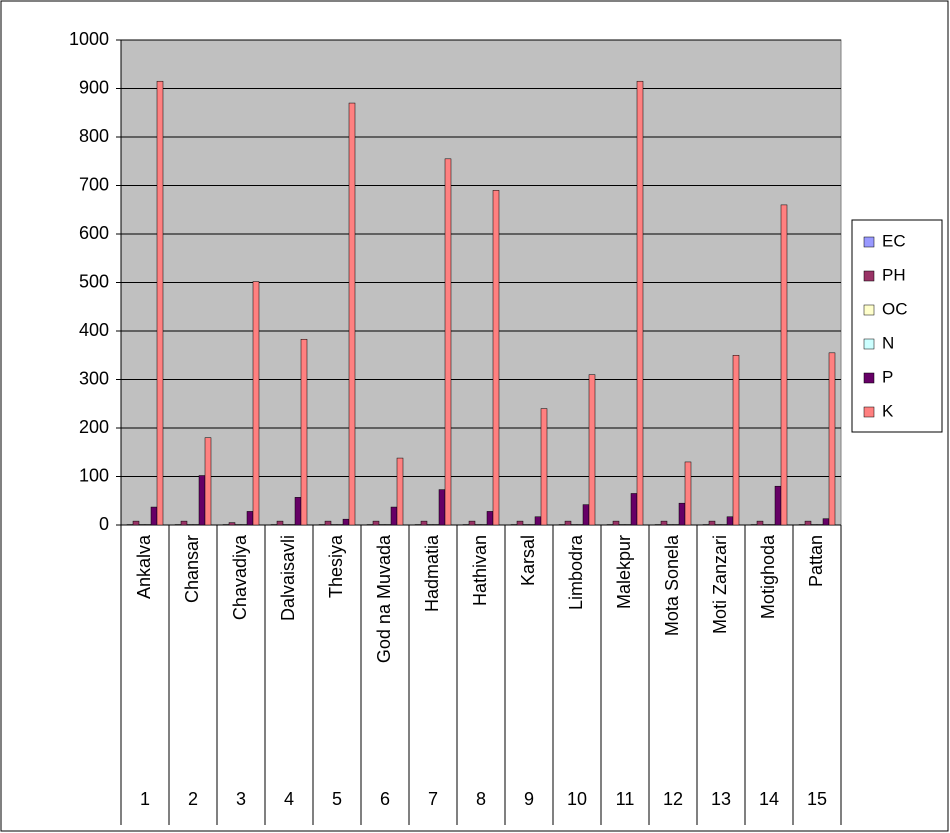 This screenshot has width=950, height=833. What do you see at coordinates (241, 799) in the screenshot?
I see `x-group-label: 3` at bounding box center [241, 799].